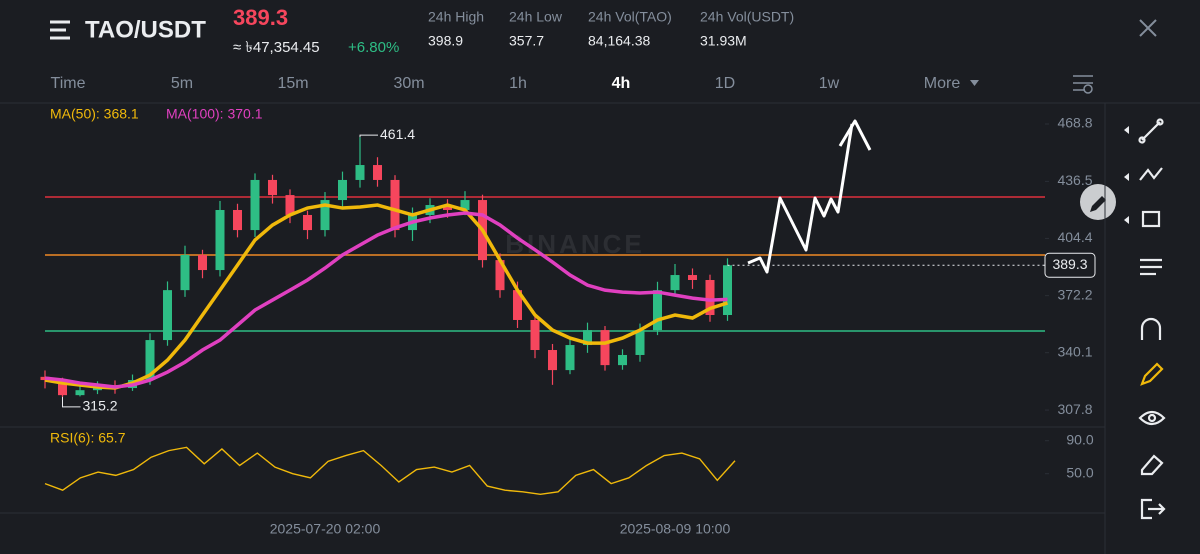 Image resolution: width=1200 pixels, height=554 pixels. I want to click on stat-value: 398.9, so click(445, 41).